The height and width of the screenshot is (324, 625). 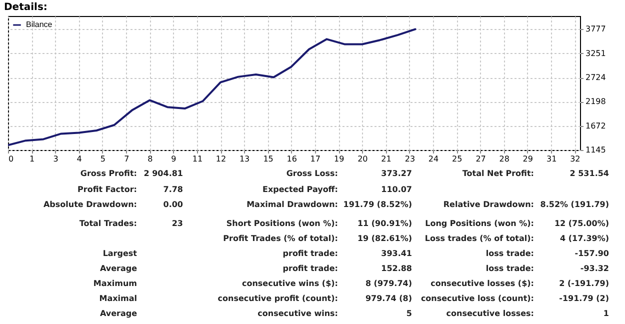 I want to click on x-tick-label: 25, so click(x=457, y=159).